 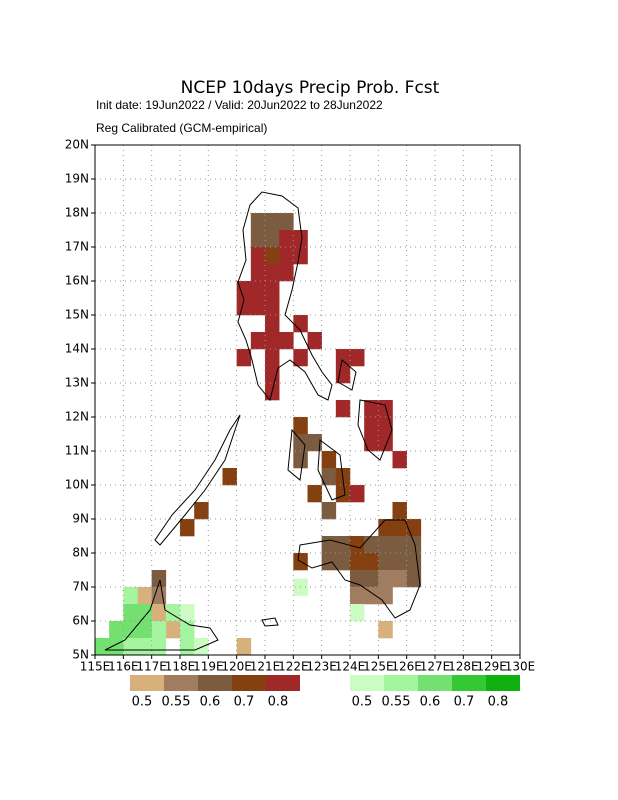 What do you see at coordinates (77, 315) in the screenshot?
I see `y-tick-label: 15N` at bounding box center [77, 315].